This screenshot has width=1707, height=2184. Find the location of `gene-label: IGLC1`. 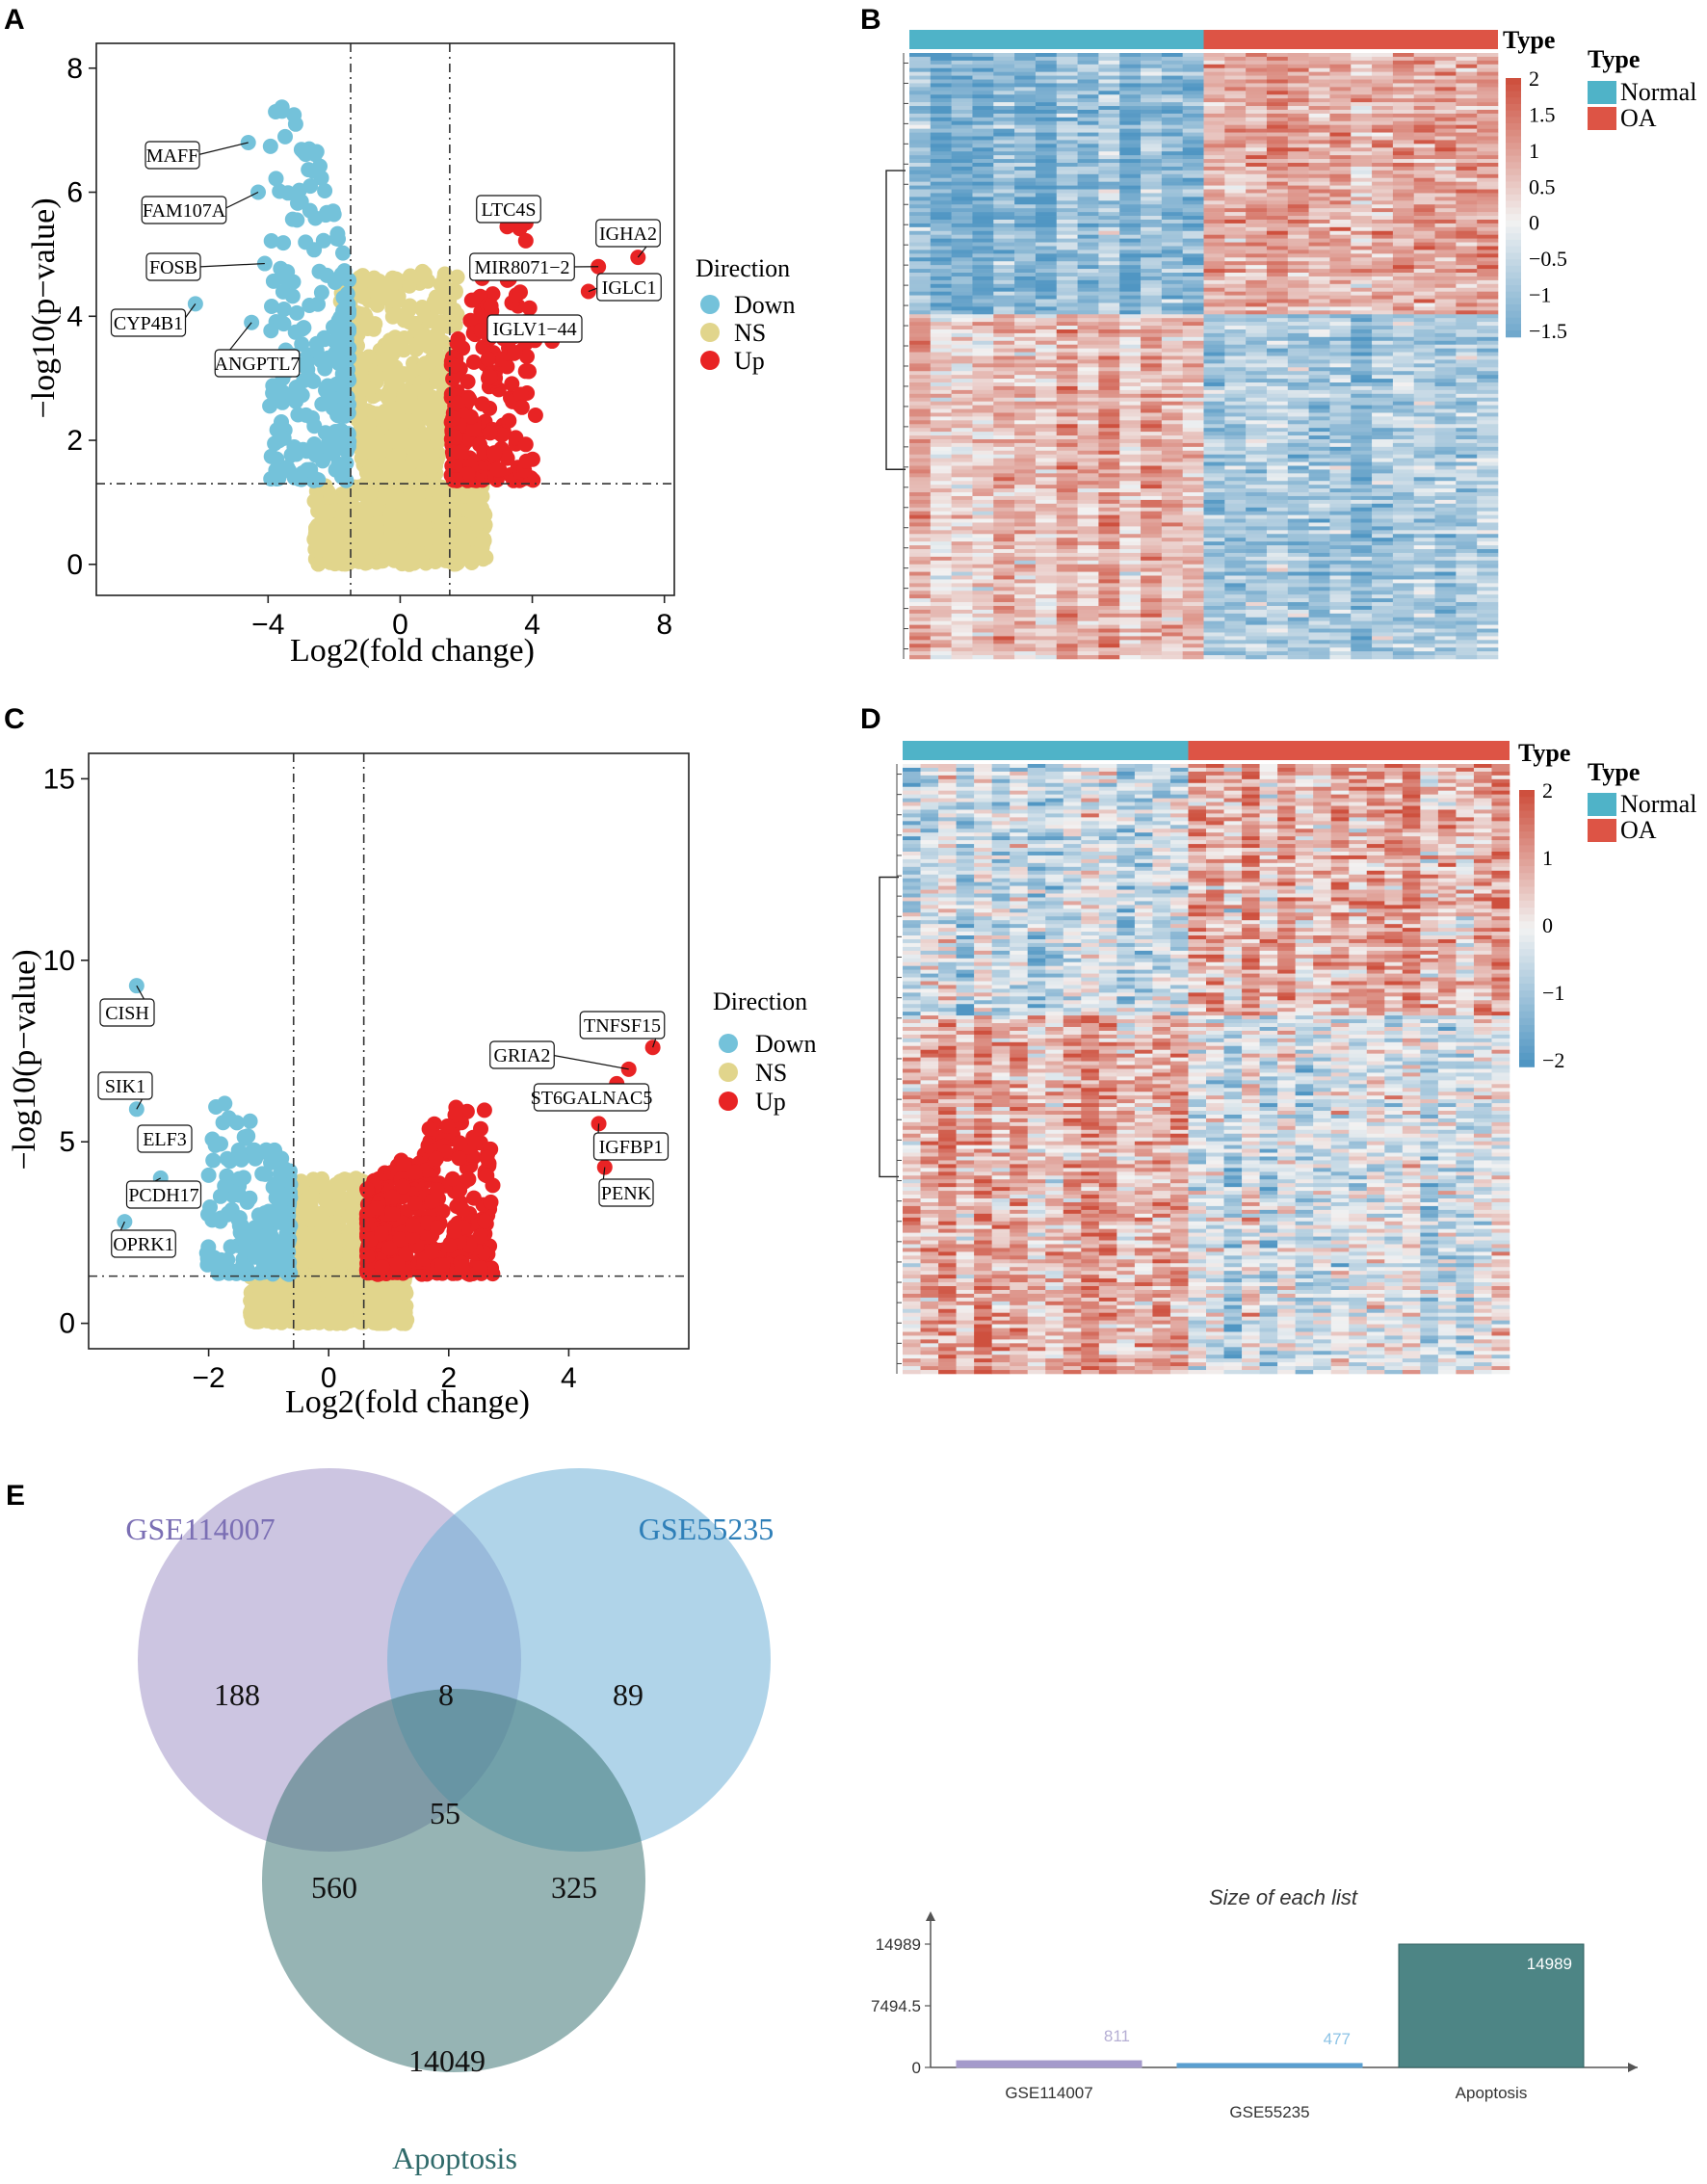

gene-label: IGLC1 is located at coordinates (629, 288).